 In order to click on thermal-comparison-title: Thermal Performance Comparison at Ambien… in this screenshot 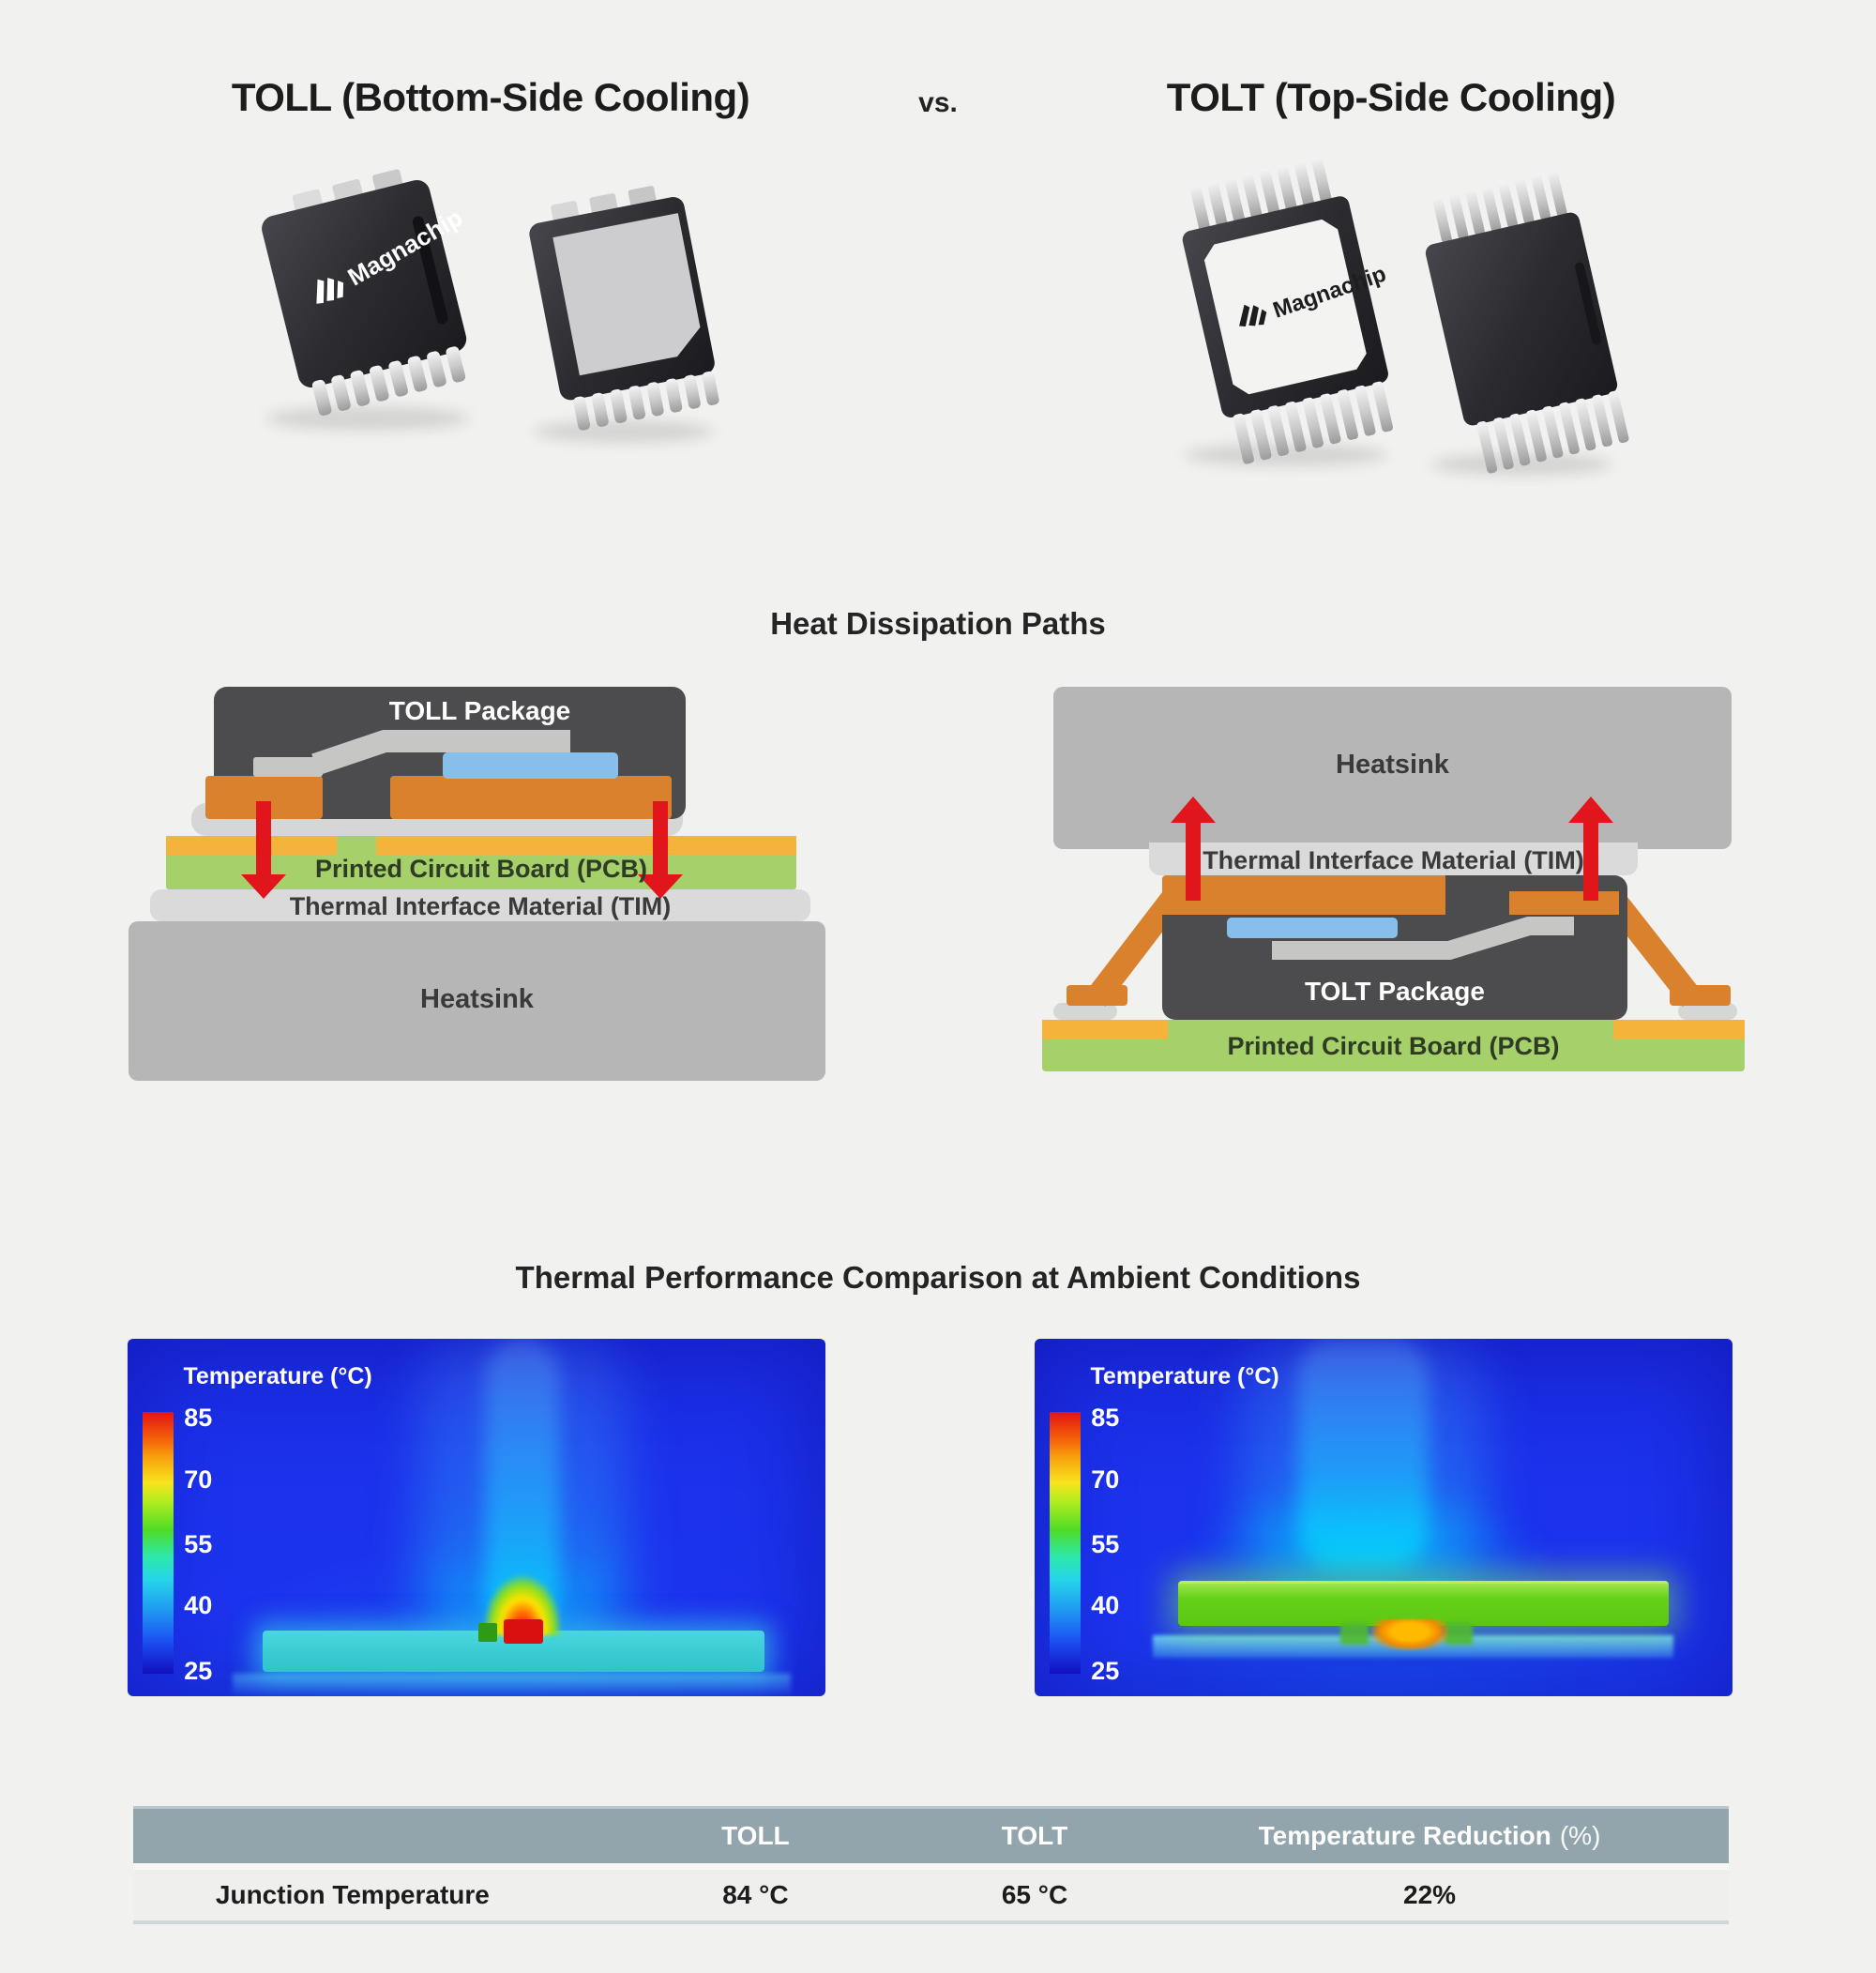, I will do `click(938, 1277)`.